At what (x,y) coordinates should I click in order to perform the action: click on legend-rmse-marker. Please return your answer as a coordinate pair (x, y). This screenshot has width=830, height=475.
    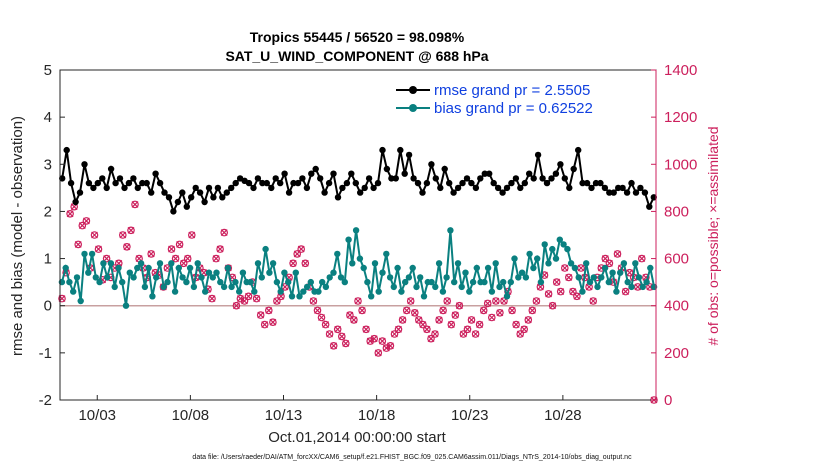
    Looking at the image, I should click on (413, 90).